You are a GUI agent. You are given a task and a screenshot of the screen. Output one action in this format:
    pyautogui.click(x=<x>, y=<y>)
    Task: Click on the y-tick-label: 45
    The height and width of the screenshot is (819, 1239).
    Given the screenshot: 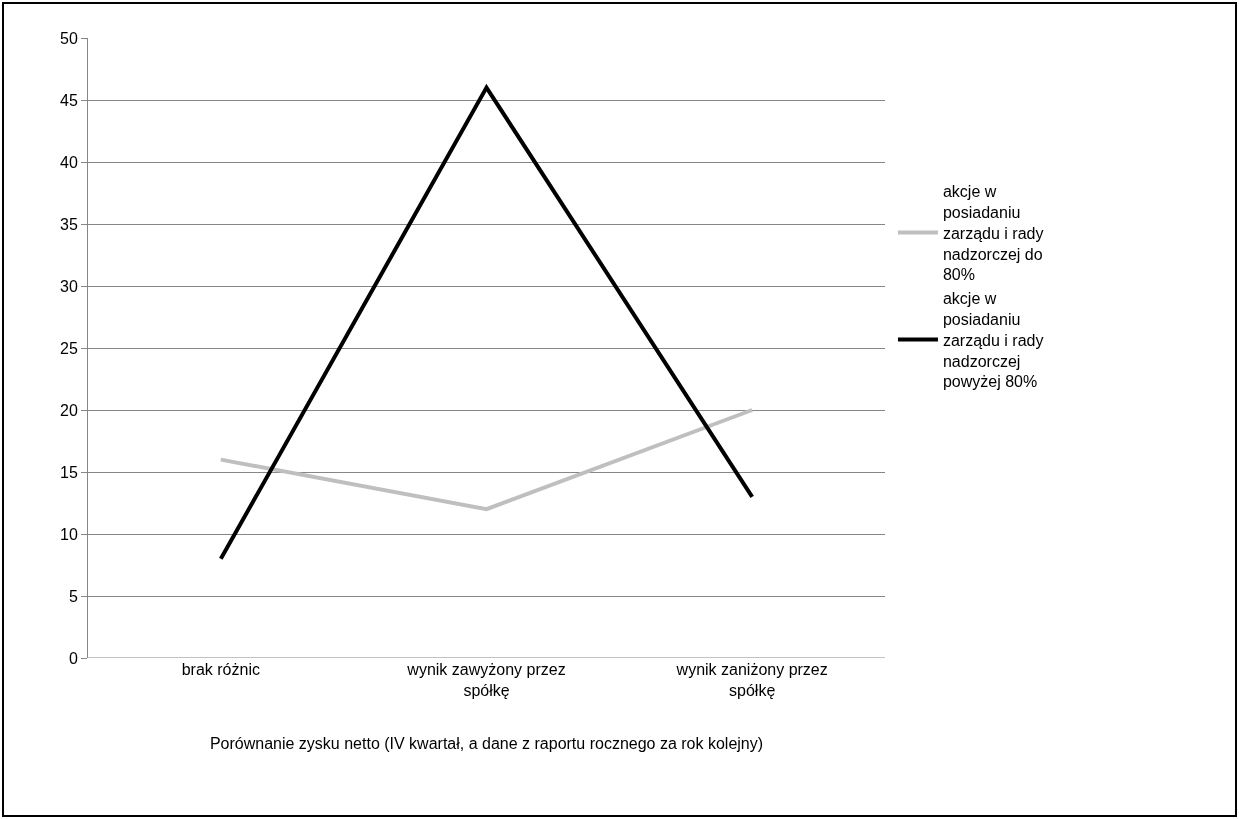 What is the action you would take?
    pyautogui.click(x=69, y=100)
    